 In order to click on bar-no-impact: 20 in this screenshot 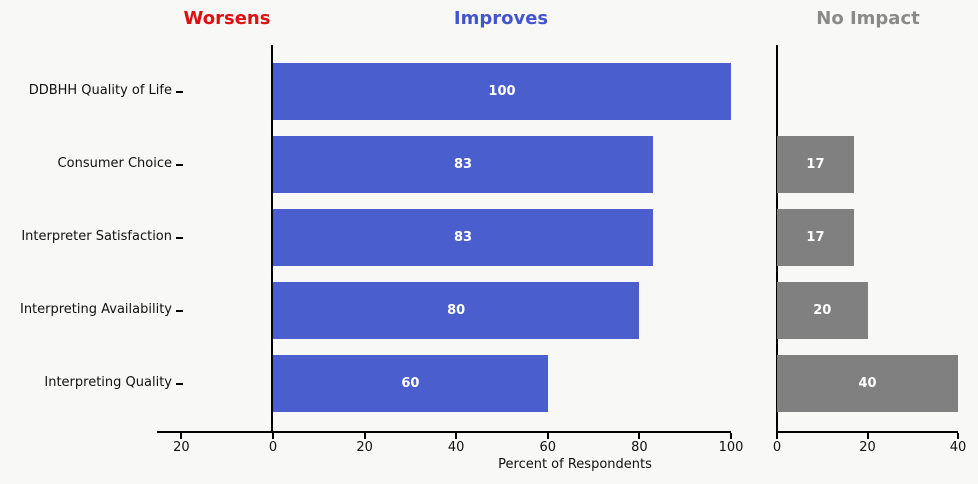, I will do `click(822, 310)`.